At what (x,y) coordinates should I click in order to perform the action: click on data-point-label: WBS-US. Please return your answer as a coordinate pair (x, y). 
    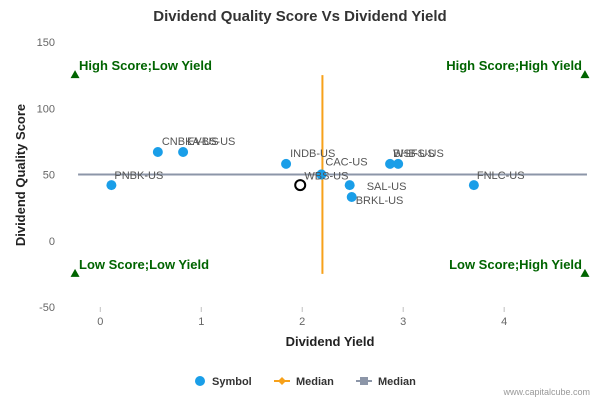
    Looking at the image, I should click on (326, 177).